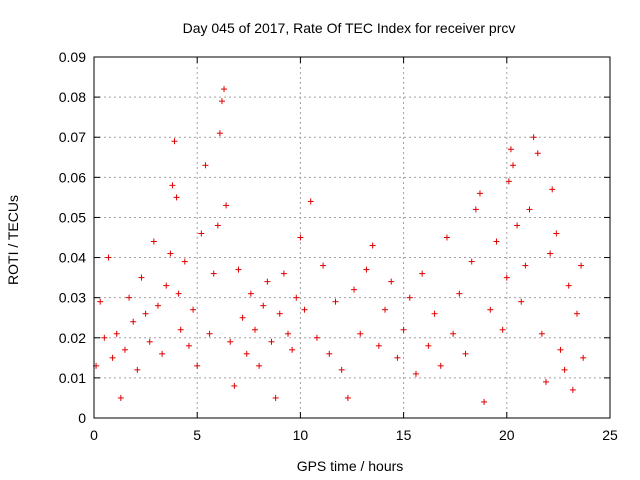  What do you see at coordinates (72, 177) in the screenshot?
I see `y-tick-label: 0.06` at bounding box center [72, 177].